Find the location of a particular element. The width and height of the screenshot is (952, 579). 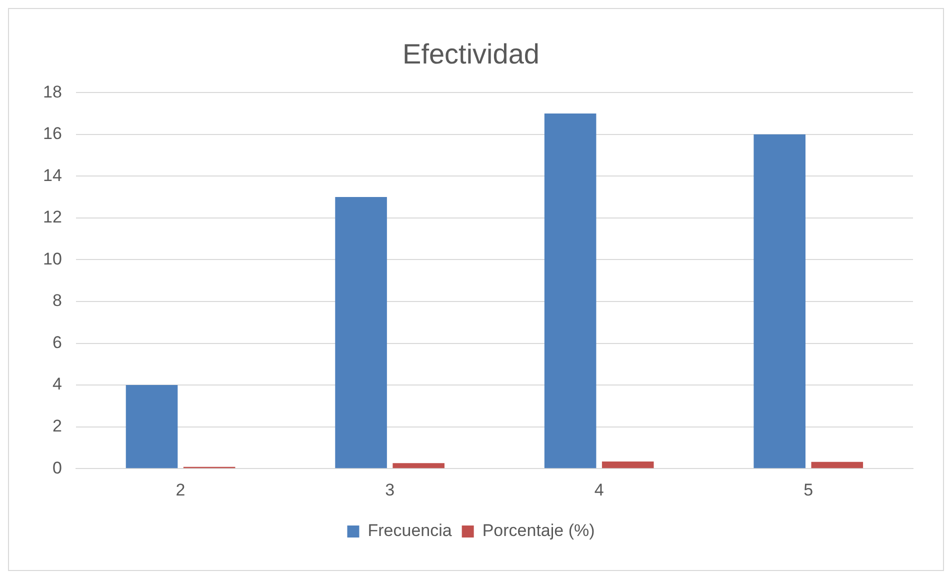

y-tick-label: 8 is located at coordinates (57, 300).